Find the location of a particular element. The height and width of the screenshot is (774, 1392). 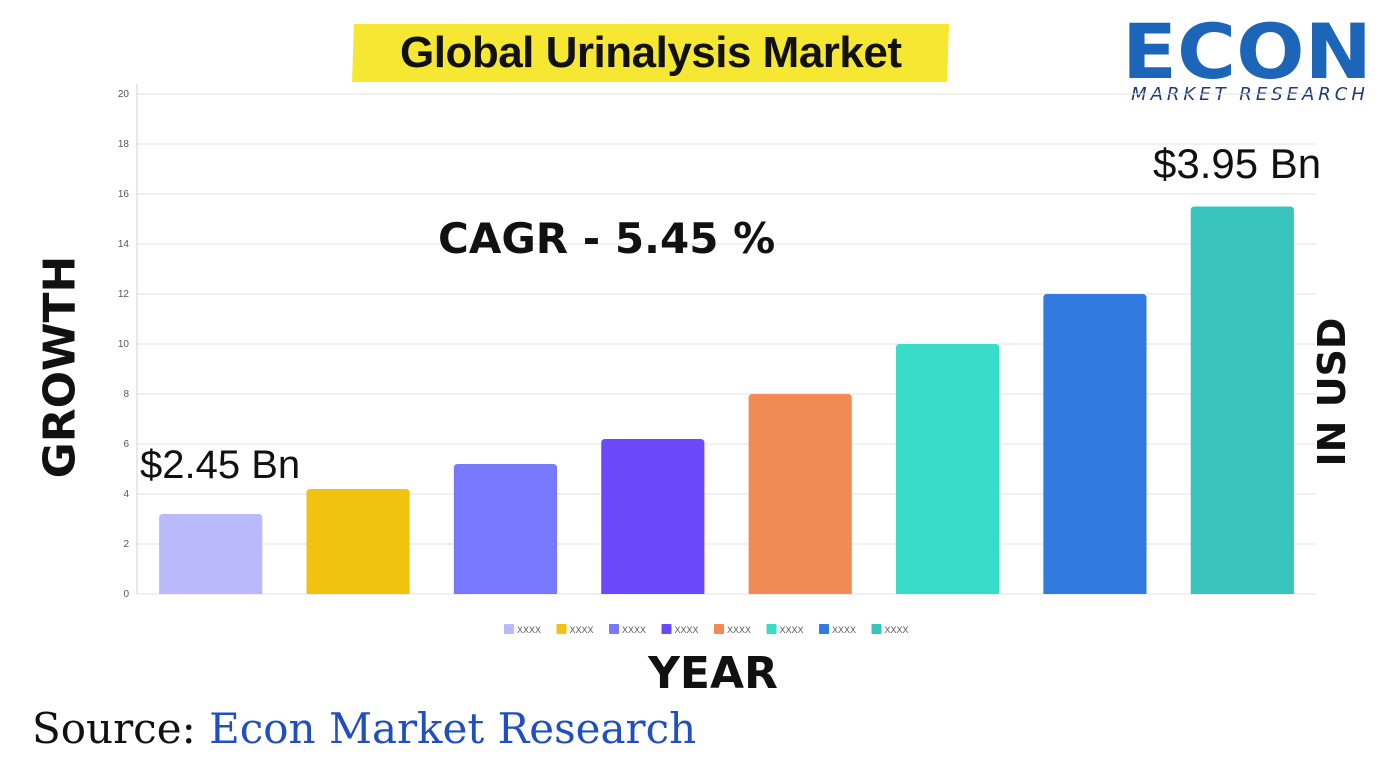

logo-wordmark: ECON is located at coordinates (1247, 50).